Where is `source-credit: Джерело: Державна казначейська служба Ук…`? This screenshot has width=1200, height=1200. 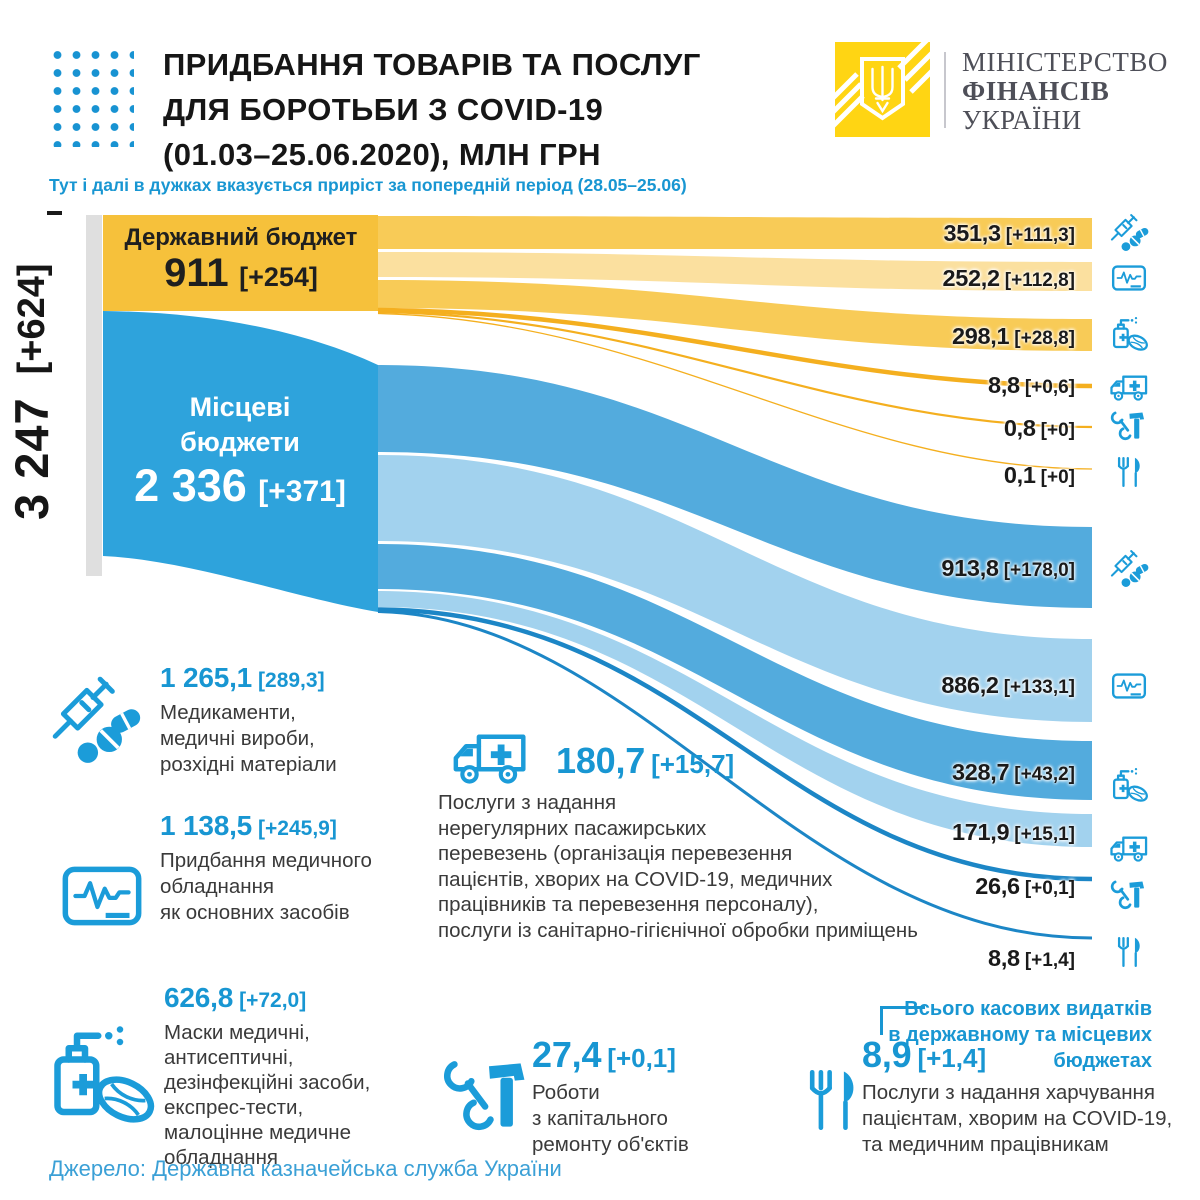
source-credit: Джерело: Державна казначейська служба Ук… is located at coordinates (305, 1168).